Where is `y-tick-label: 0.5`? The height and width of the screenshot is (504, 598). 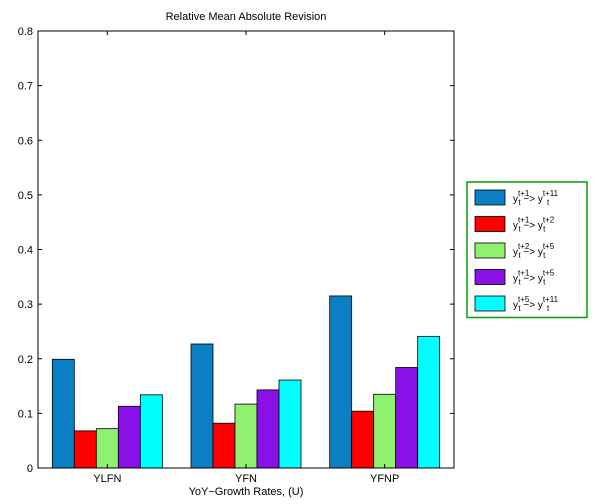 y-tick-label: 0.5 is located at coordinates (25, 196).